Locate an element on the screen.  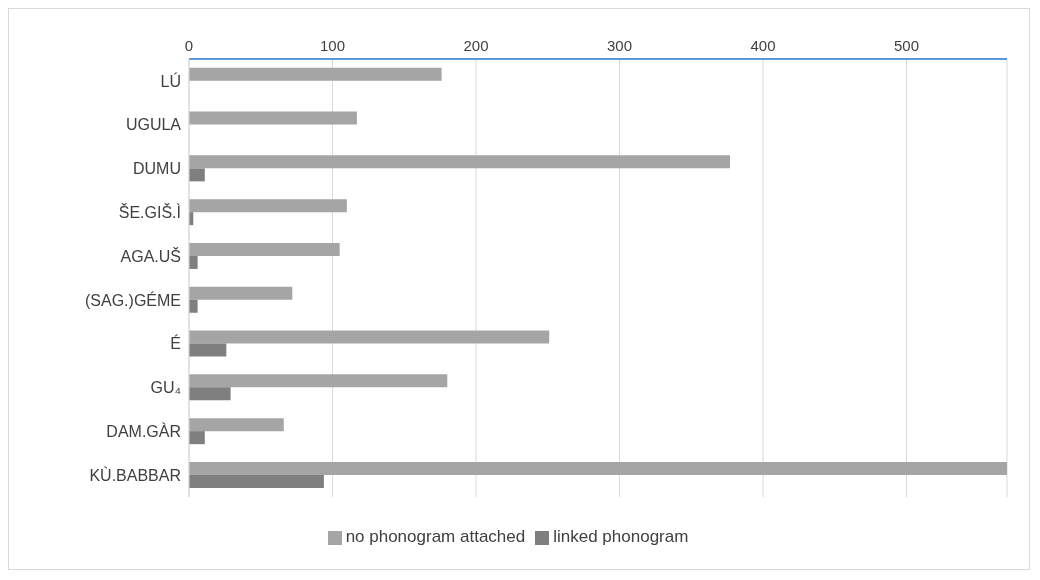
y-tick-label: LÚ is located at coordinates (170, 80).